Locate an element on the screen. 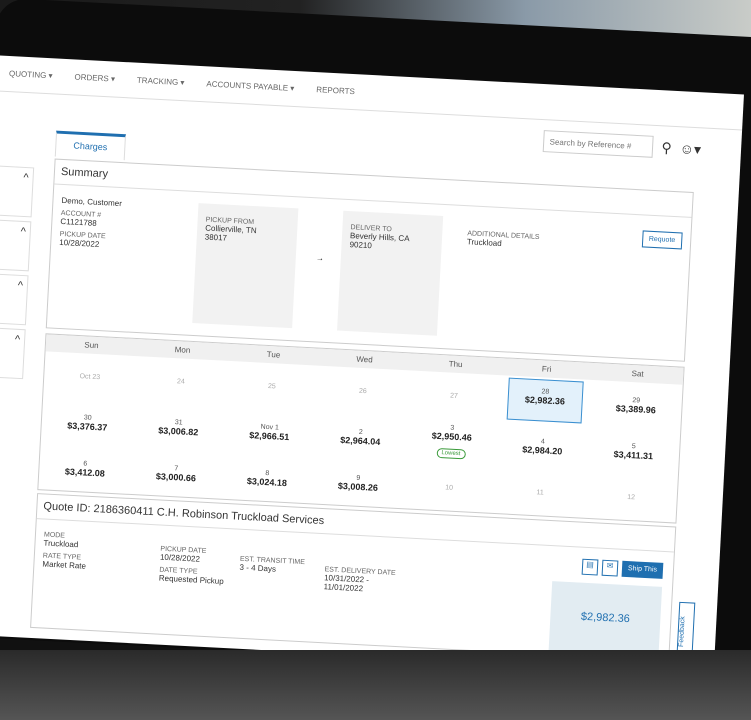 The width and height of the screenshot is (751, 720). calendar-day: 31 $3,006.82 is located at coordinates (179, 428).